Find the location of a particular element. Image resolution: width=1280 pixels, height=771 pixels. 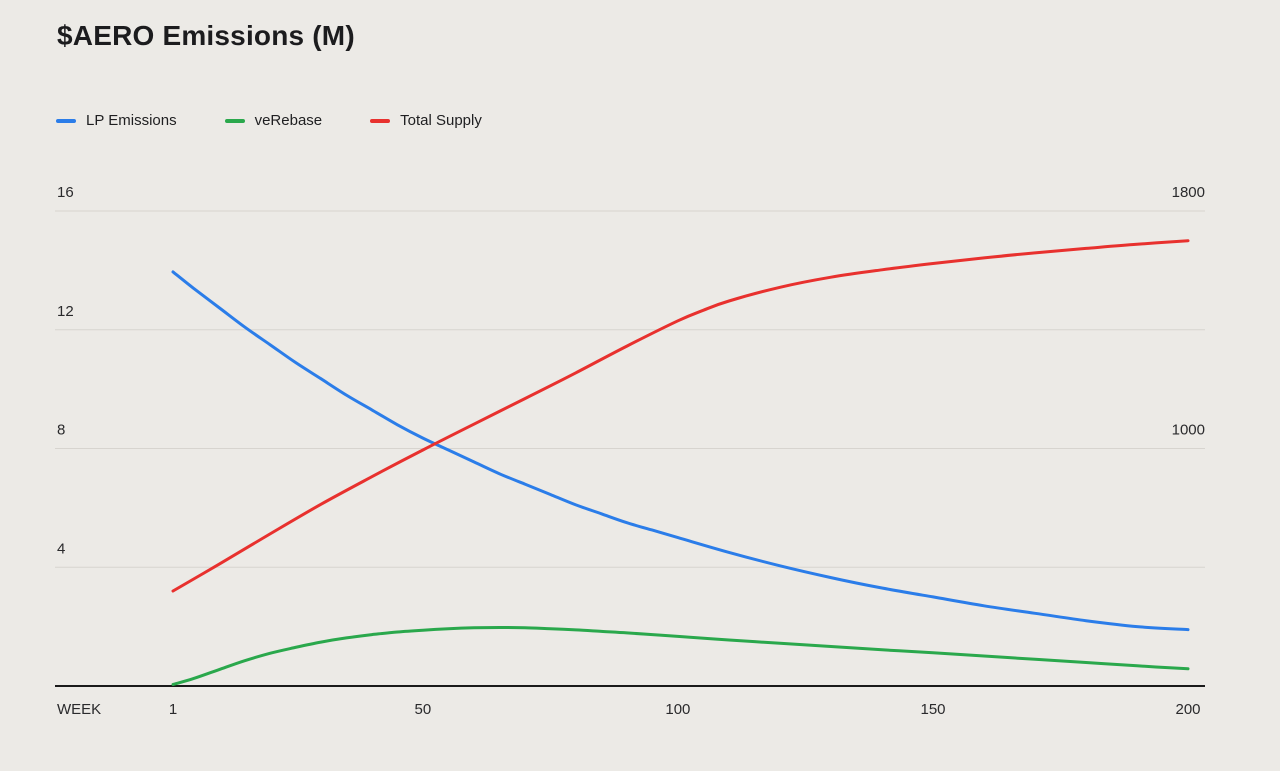

verebase-line is located at coordinates (680, 656).